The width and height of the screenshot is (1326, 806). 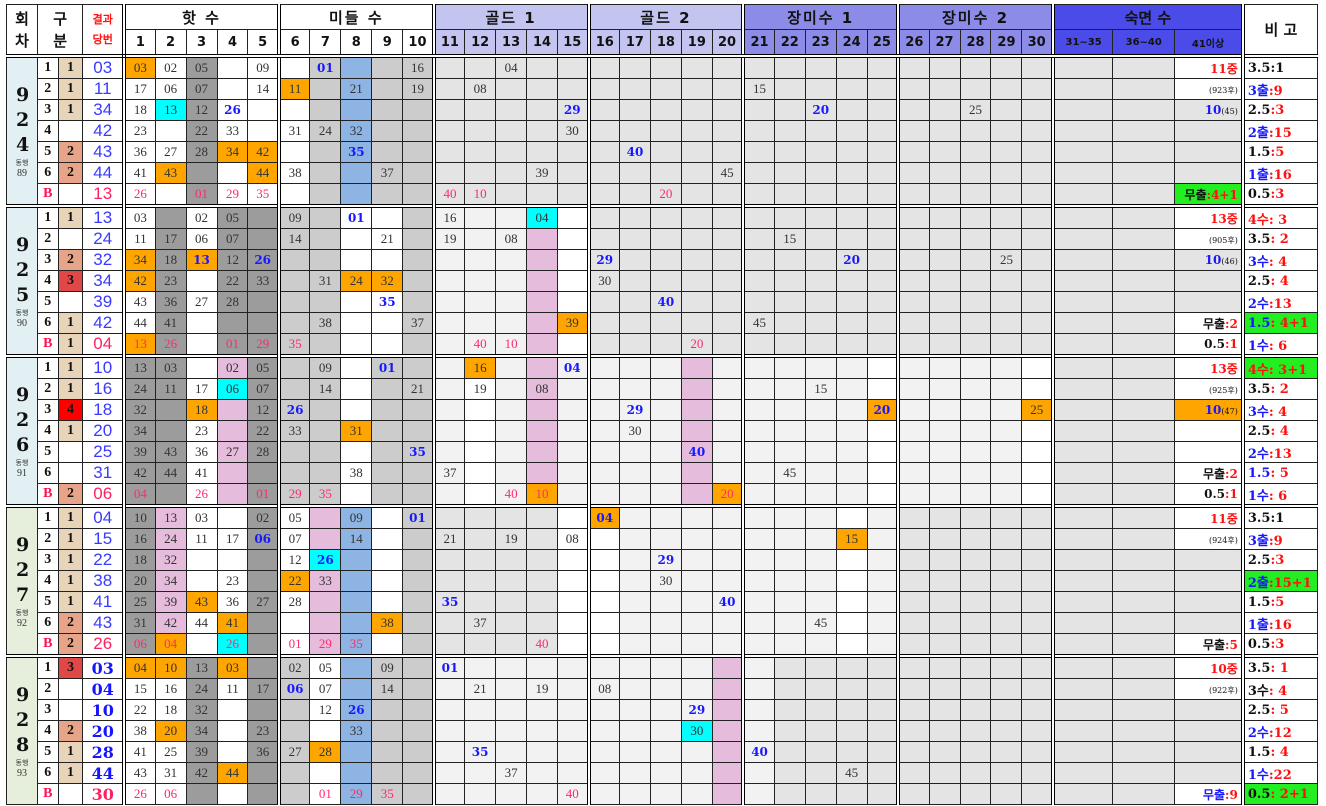 What do you see at coordinates (170, 623) in the screenshot?
I see `number-cell: 42` at bounding box center [170, 623].